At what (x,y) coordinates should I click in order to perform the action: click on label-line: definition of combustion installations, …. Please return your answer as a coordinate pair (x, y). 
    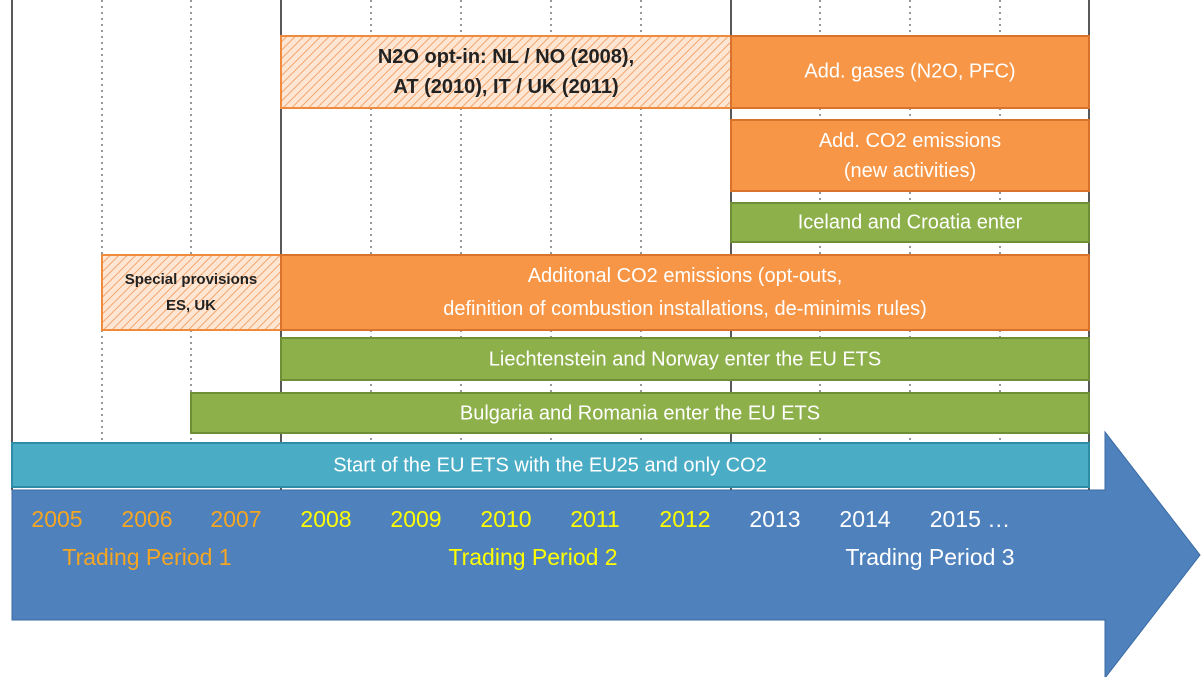
    Looking at the image, I should click on (685, 309).